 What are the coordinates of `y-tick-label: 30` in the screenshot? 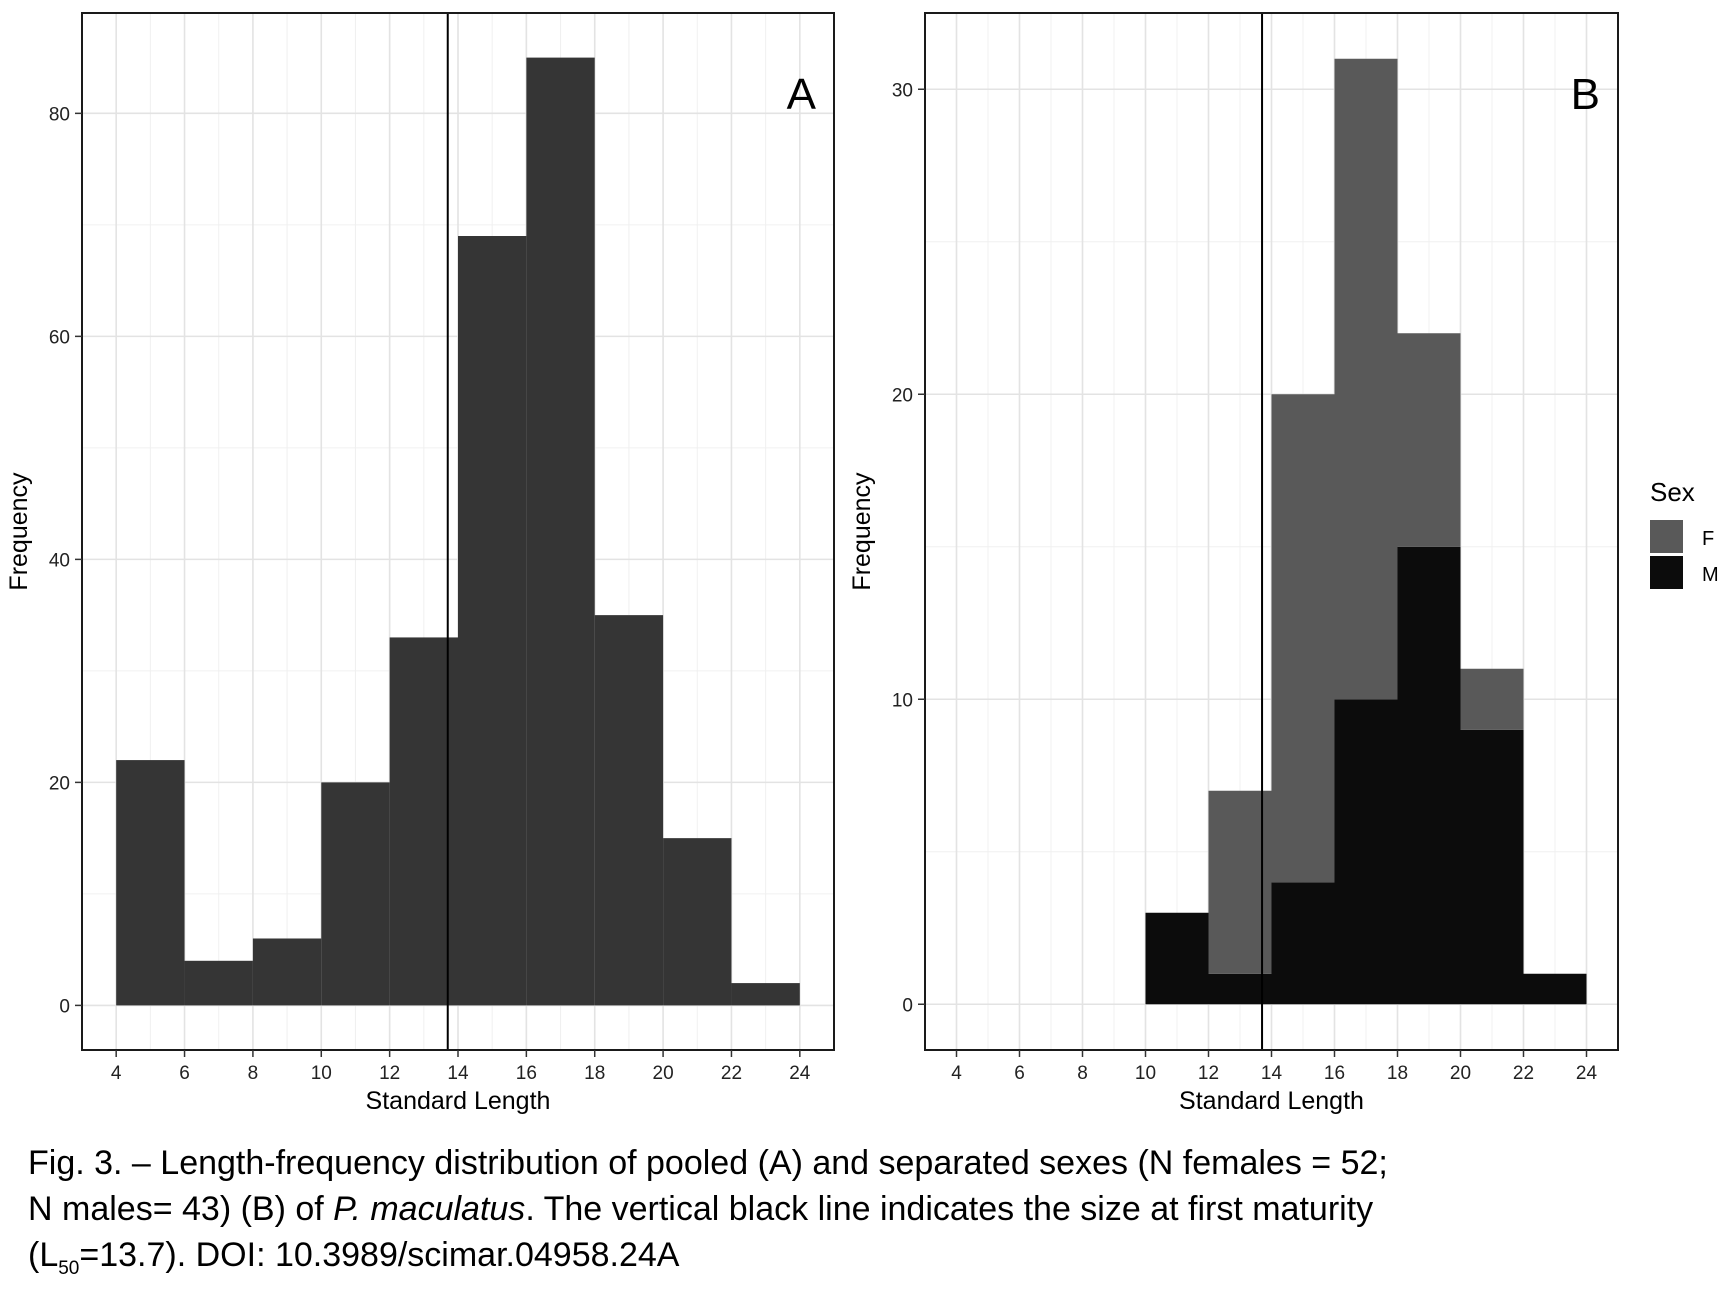 It's located at (902, 90).